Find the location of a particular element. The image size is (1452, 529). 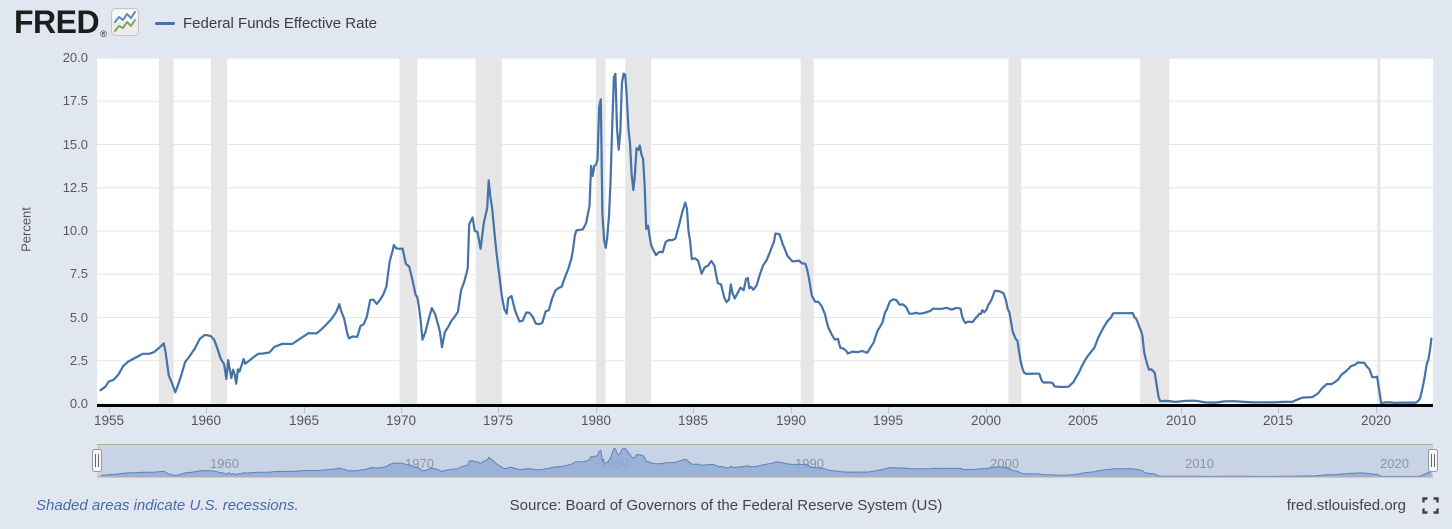

navigator-area is located at coordinates (766, 462).